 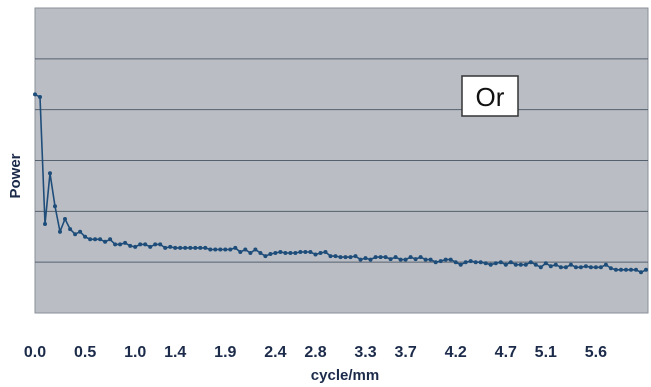 I want to click on annotation-label: Or, so click(x=490, y=97).